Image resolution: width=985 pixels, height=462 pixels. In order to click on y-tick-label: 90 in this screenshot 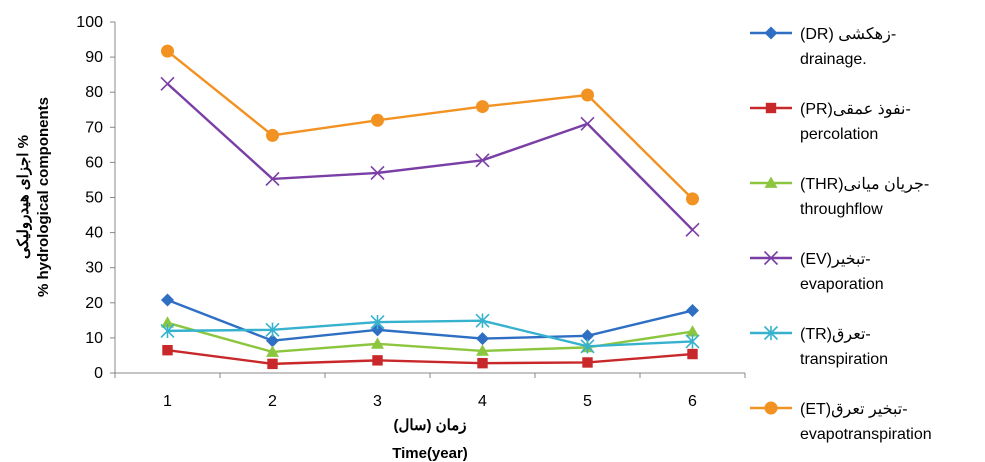, I will do `click(94, 57)`.